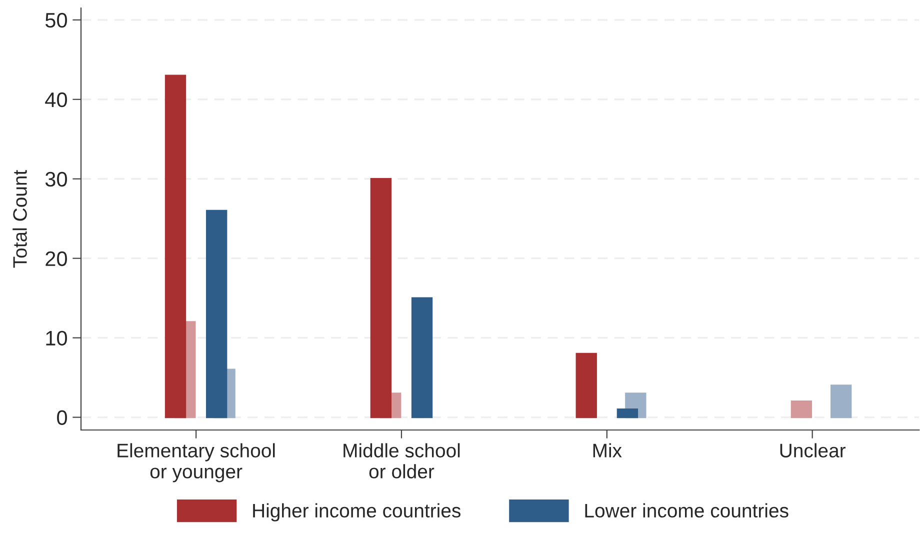 This screenshot has width=921, height=534. Describe the element at coordinates (56, 20) in the screenshot. I see `y-tick-label: 50` at that location.